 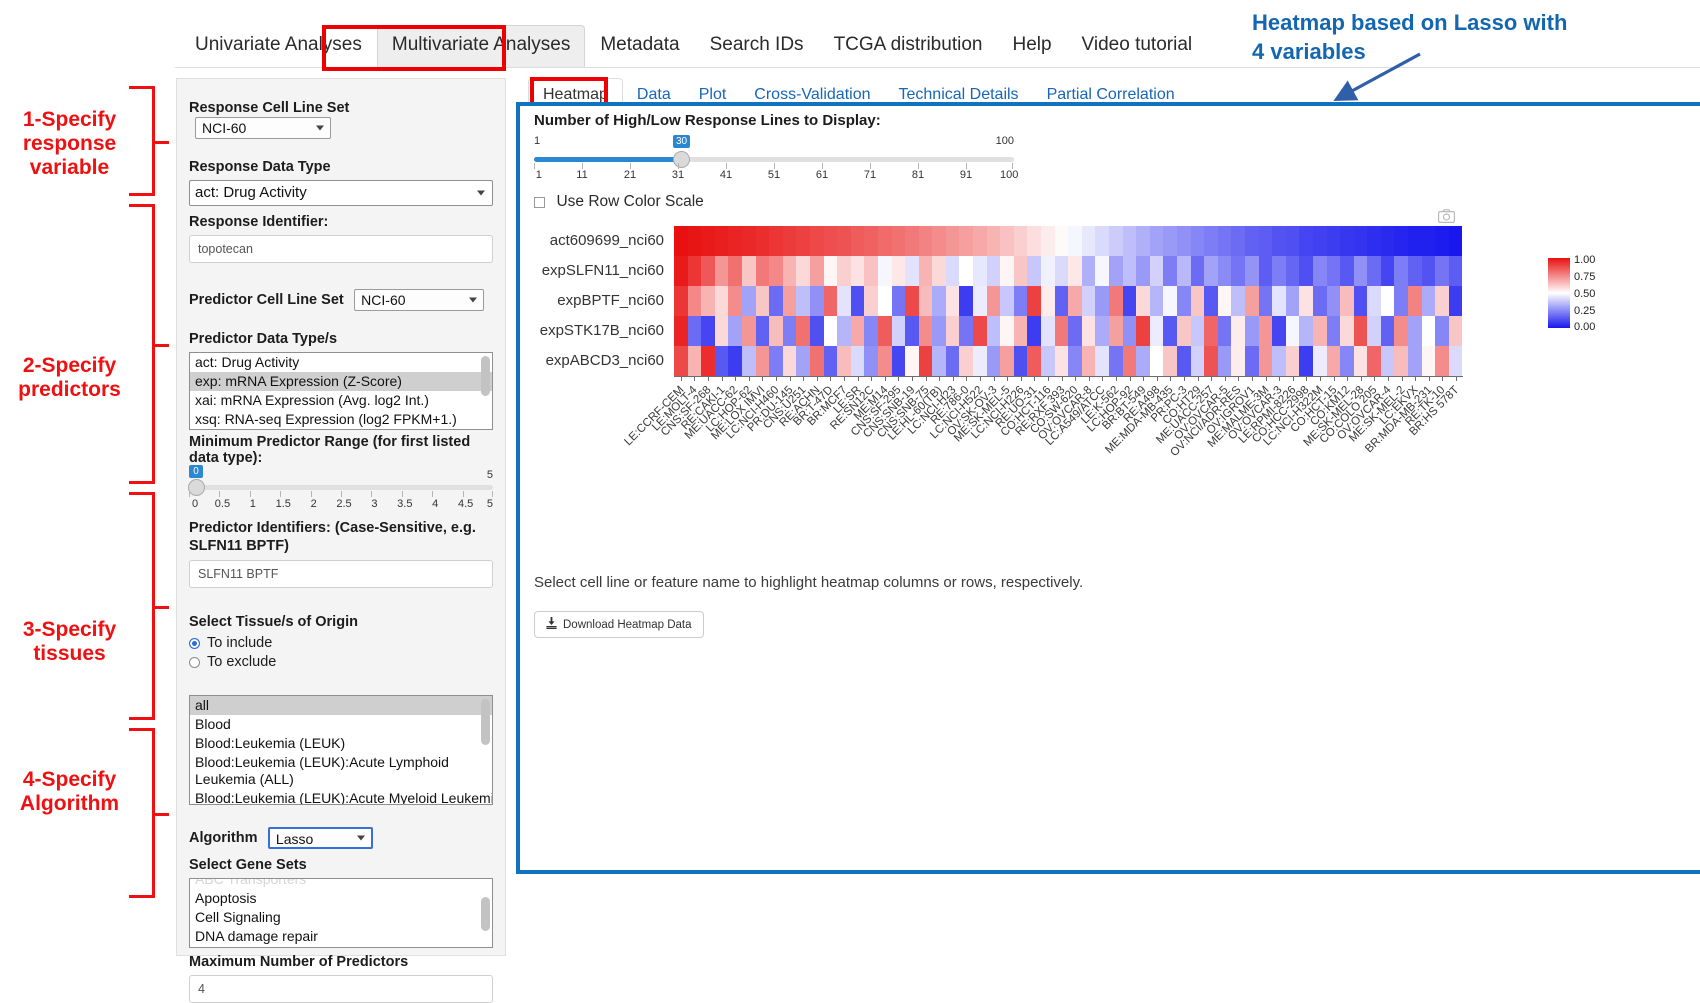 What do you see at coordinates (341, 662) in the screenshot?
I see `radio-to-exclude: To exclude` at bounding box center [341, 662].